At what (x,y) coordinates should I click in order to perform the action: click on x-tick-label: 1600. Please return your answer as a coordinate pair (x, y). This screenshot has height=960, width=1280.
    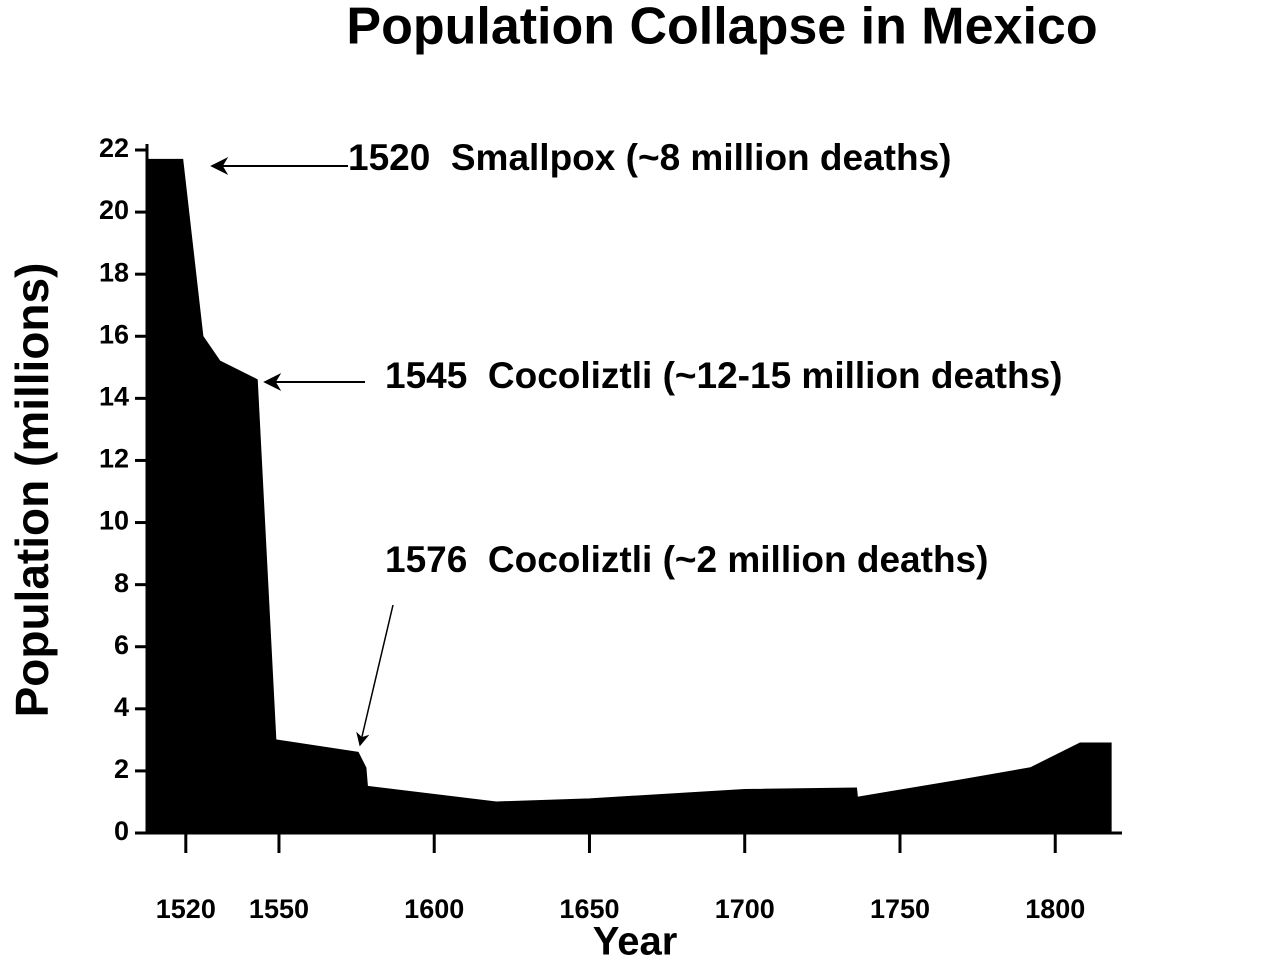
    Looking at the image, I should click on (434, 909).